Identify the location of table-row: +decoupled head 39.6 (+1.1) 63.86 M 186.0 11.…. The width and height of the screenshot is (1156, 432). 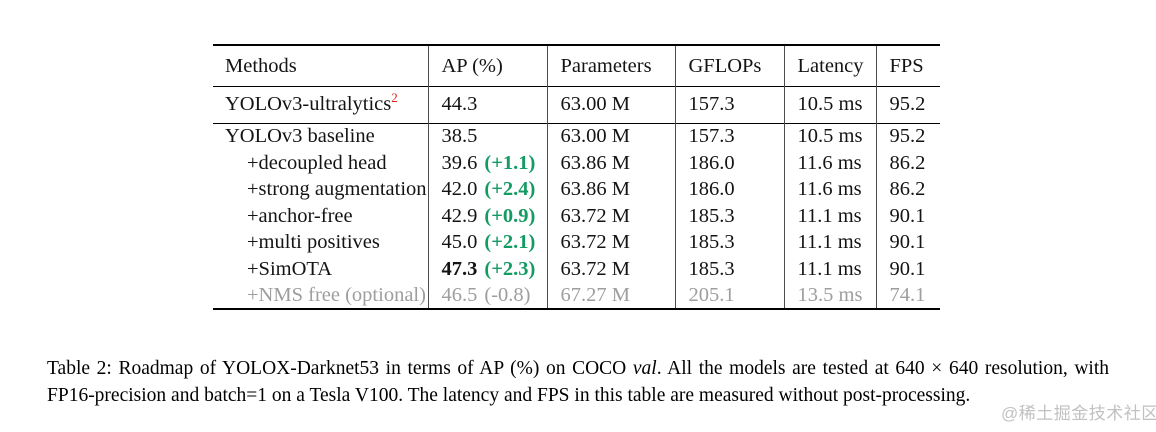
(576, 162).